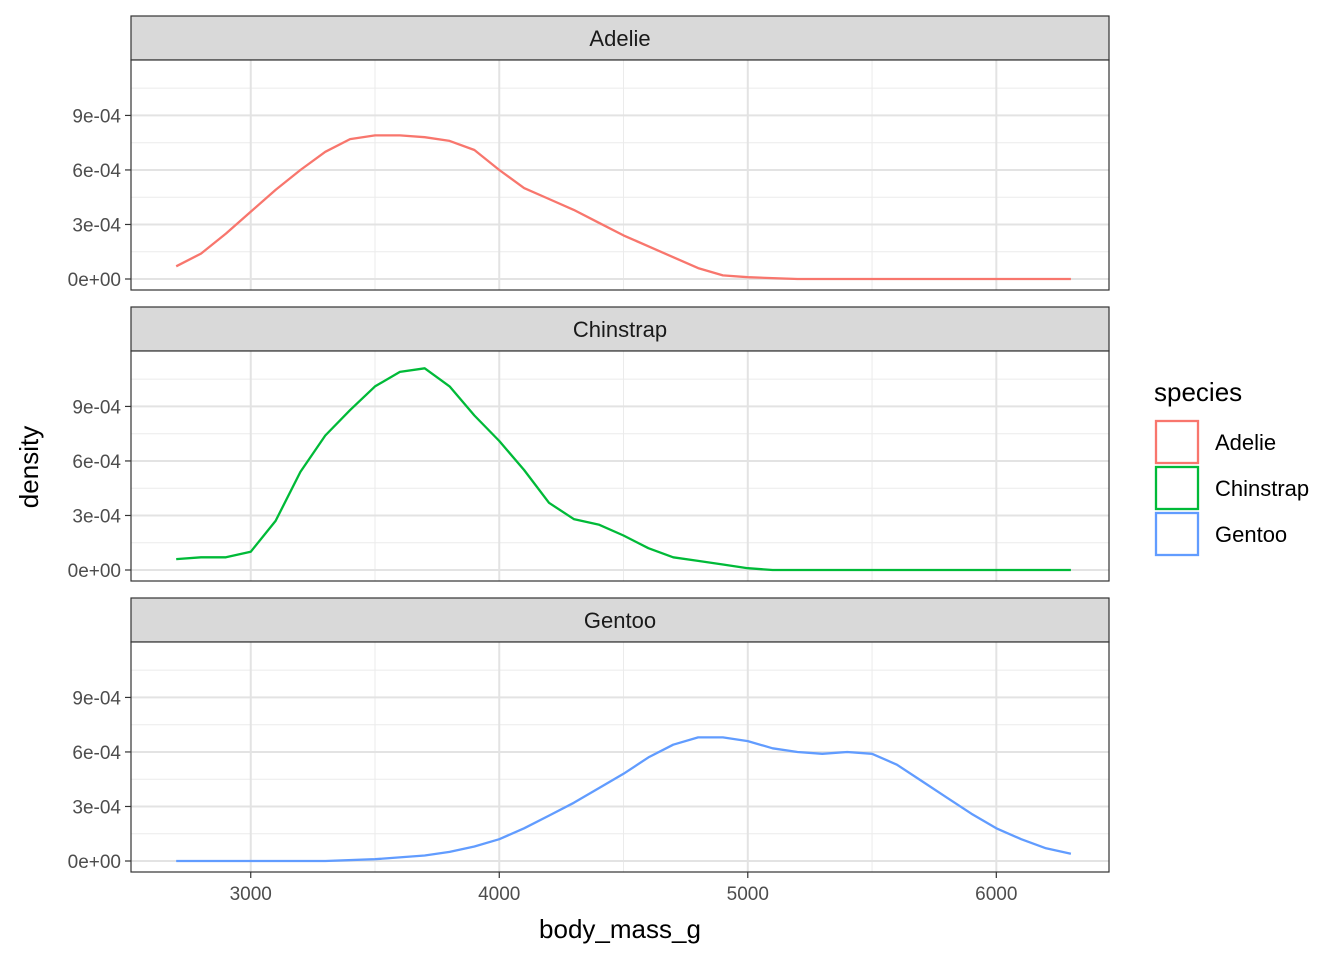 The width and height of the screenshot is (1344, 960). I want to click on legend-label-chinstrap: Chinstrap, so click(1262, 488).